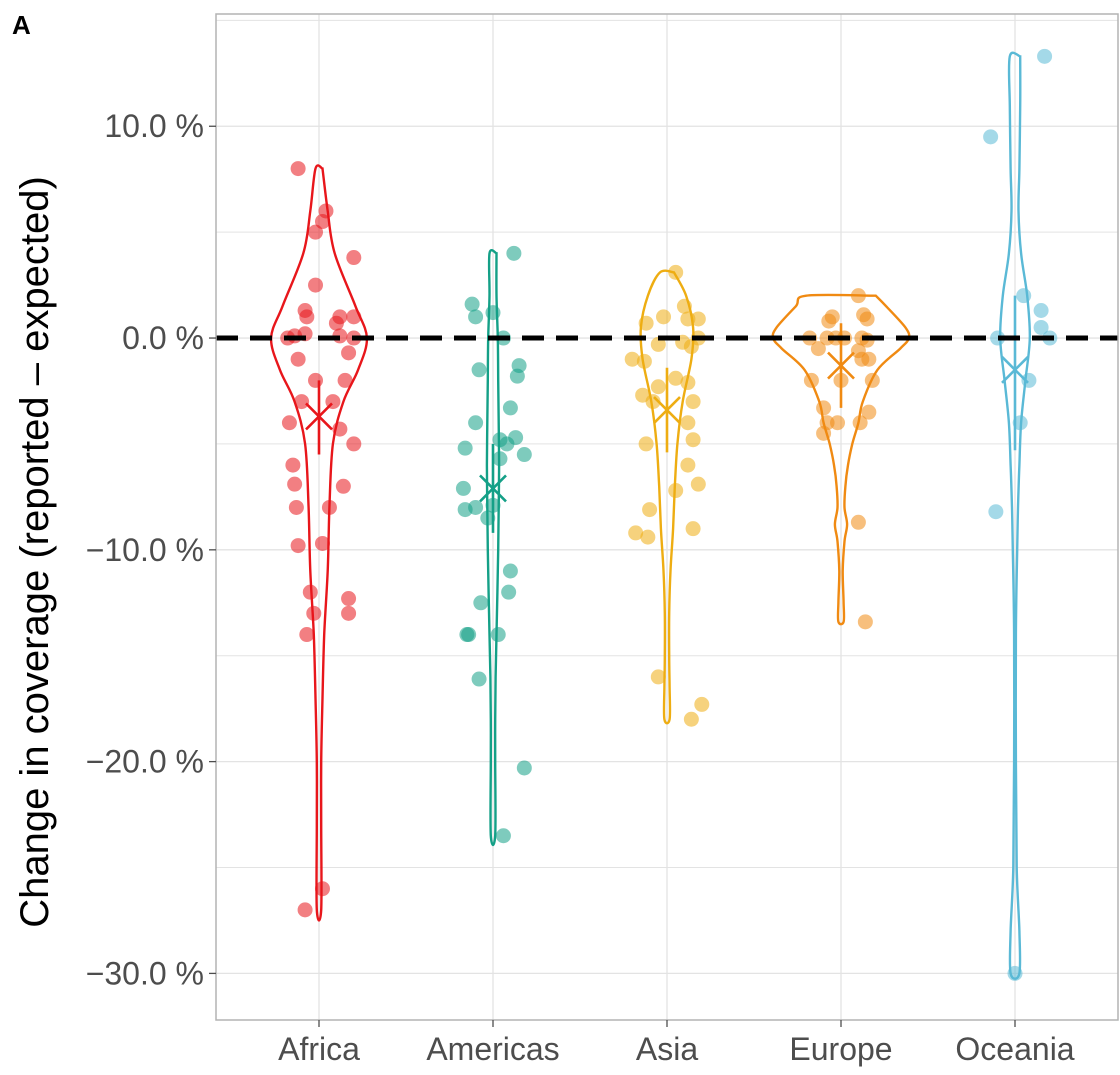 The image size is (1120, 1075). What do you see at coordinates (154, 126) in the screenshot?
I see `y-tick-label: 10.0 %` at bounding box center [154, 126].